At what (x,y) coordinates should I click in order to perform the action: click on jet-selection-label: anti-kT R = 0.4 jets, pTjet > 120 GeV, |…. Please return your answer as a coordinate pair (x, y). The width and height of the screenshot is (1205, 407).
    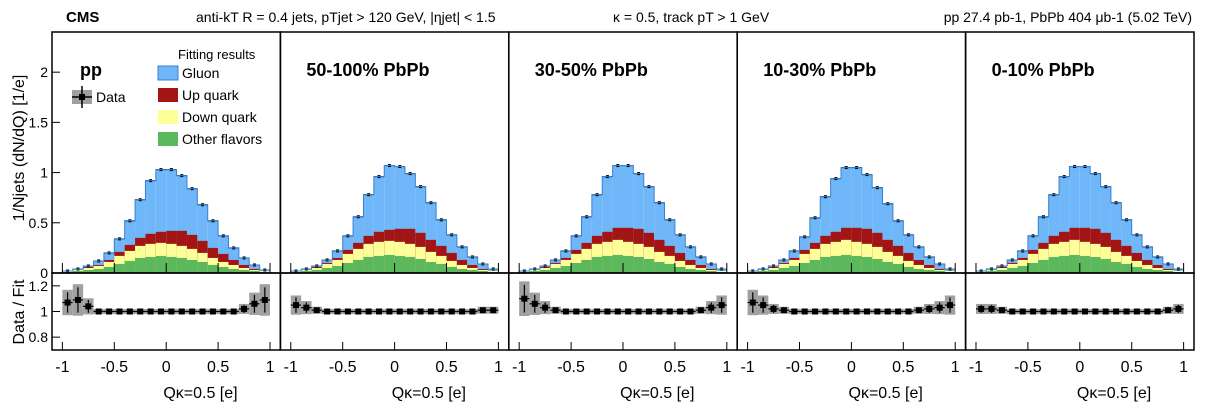
    Looking at the image, I should click on (346, 17).